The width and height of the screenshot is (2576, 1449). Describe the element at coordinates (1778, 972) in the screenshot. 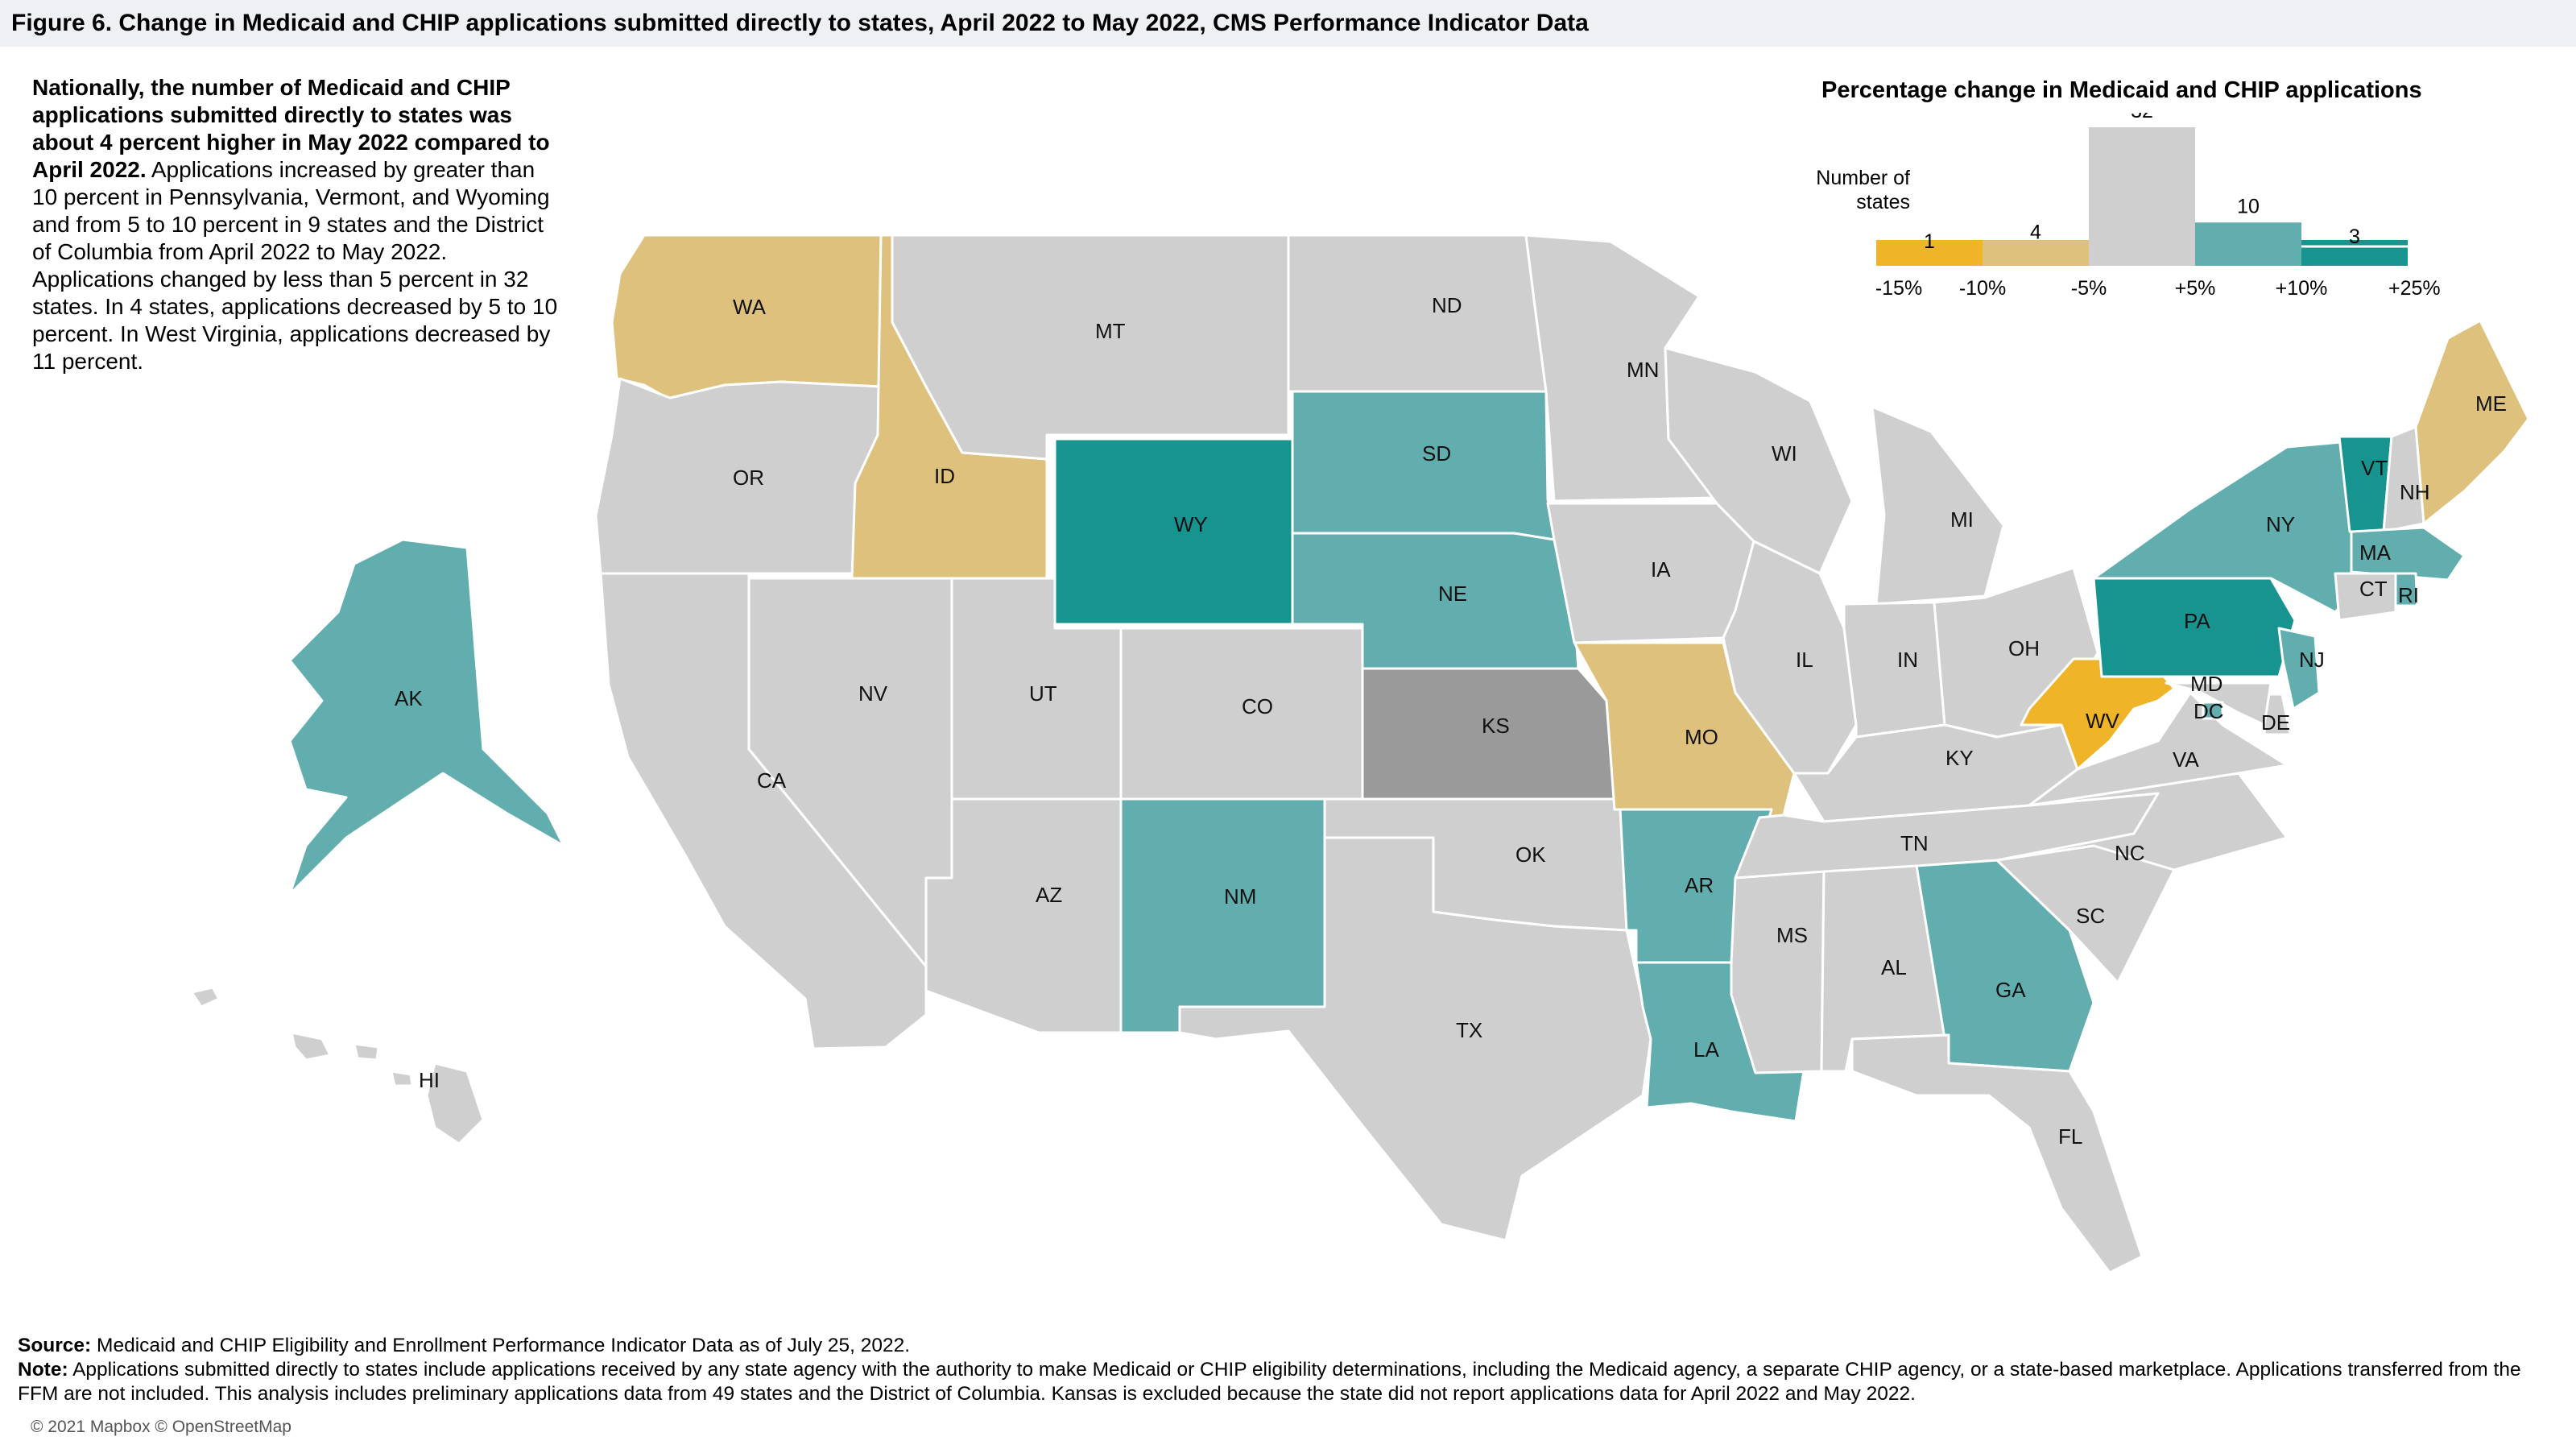

I see `state-ms` at that location.